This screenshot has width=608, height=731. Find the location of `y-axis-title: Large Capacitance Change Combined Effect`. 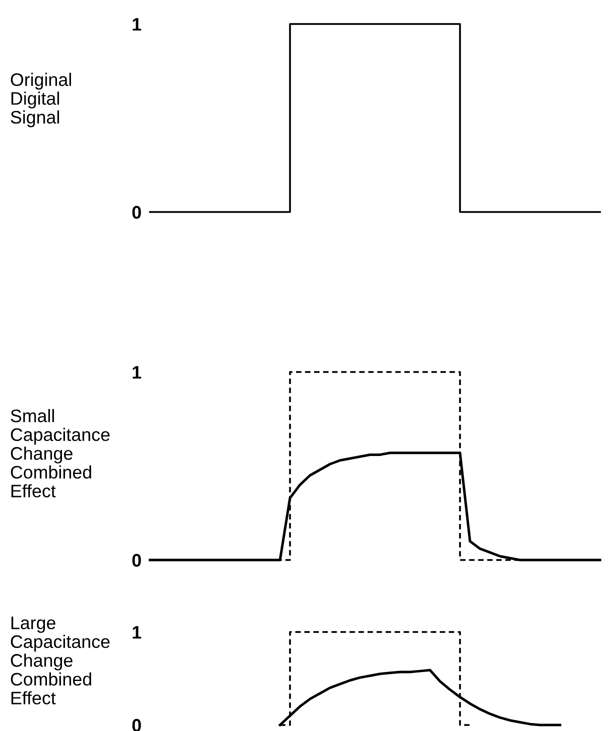

y-axis-title: Large Capacitance Change Combined Effect is located at coordinates (60, 660).